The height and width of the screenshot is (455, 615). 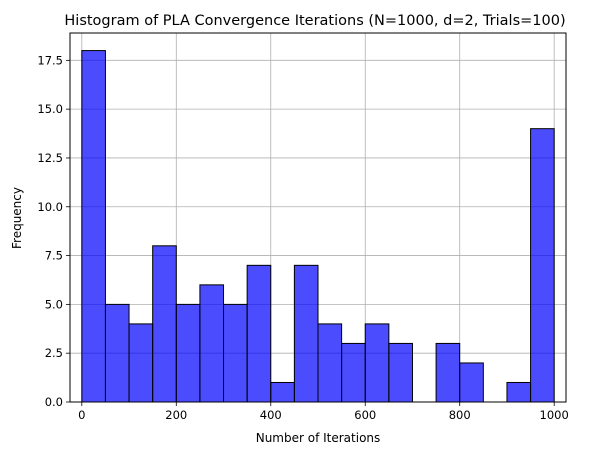 What do you see at coordinates (50, 207) in the screenshot?
I see `y-tick-label: 10.0` at bounding box center [50, 207].